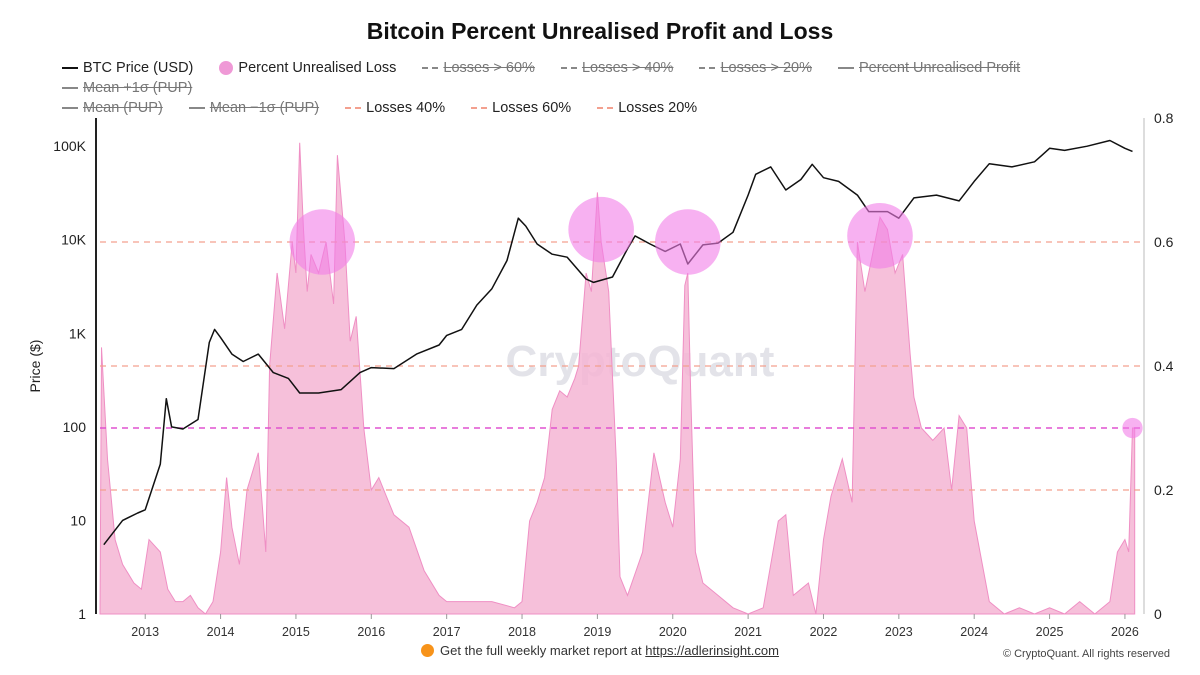 The height and width of the screenshot is (675, 1200). What do you see at coordinates (974, 632) in the screenshot?
I see `x-tick-label: 2024` at bounding box center [974, 632].